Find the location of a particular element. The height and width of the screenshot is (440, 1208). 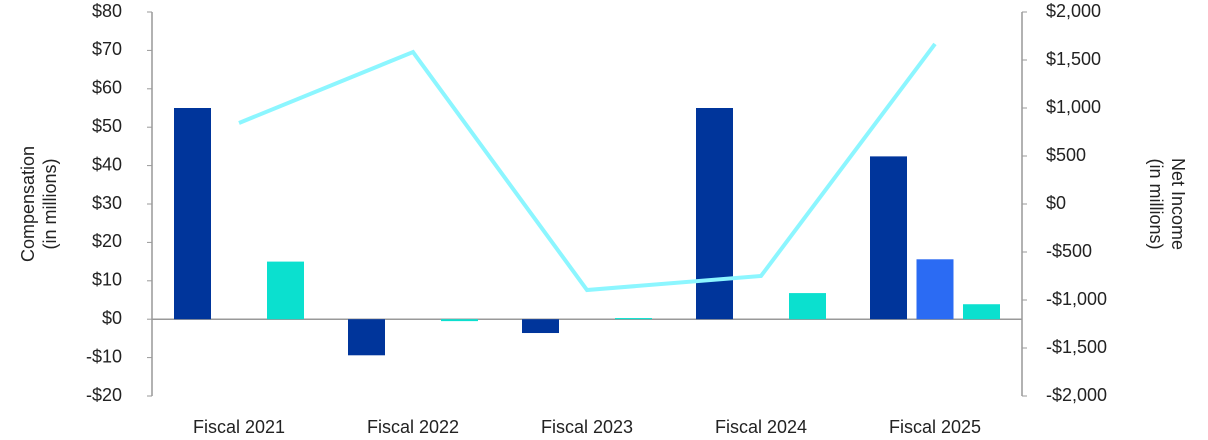

y-tick-label: -$20 is located at coordinates (104, 395).